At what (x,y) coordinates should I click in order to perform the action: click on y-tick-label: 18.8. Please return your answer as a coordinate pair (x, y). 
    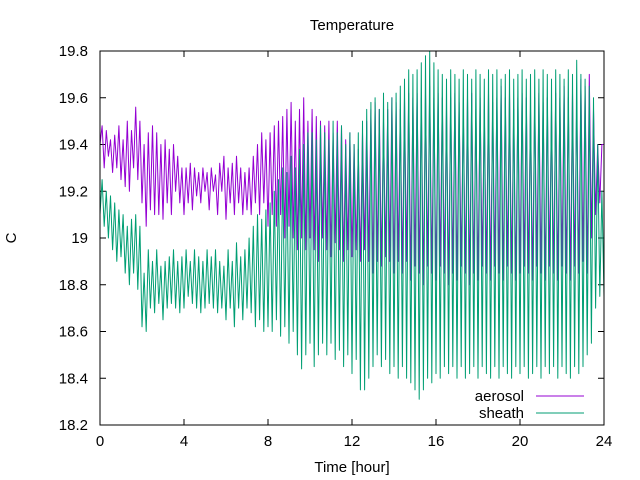
    Looking at the image, I should click on (73, 285).